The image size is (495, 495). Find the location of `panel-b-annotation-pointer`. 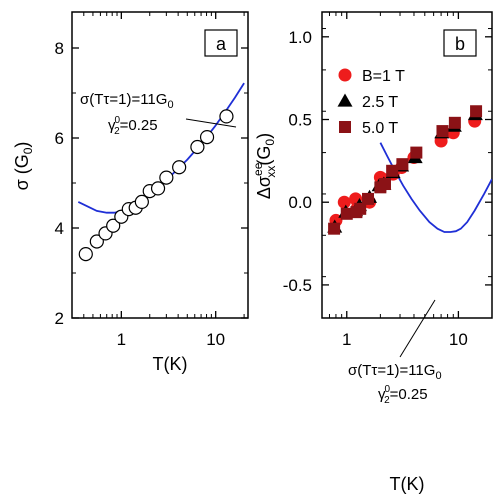

panel-b-annotation-pointer is located at coordinates (417, 328).